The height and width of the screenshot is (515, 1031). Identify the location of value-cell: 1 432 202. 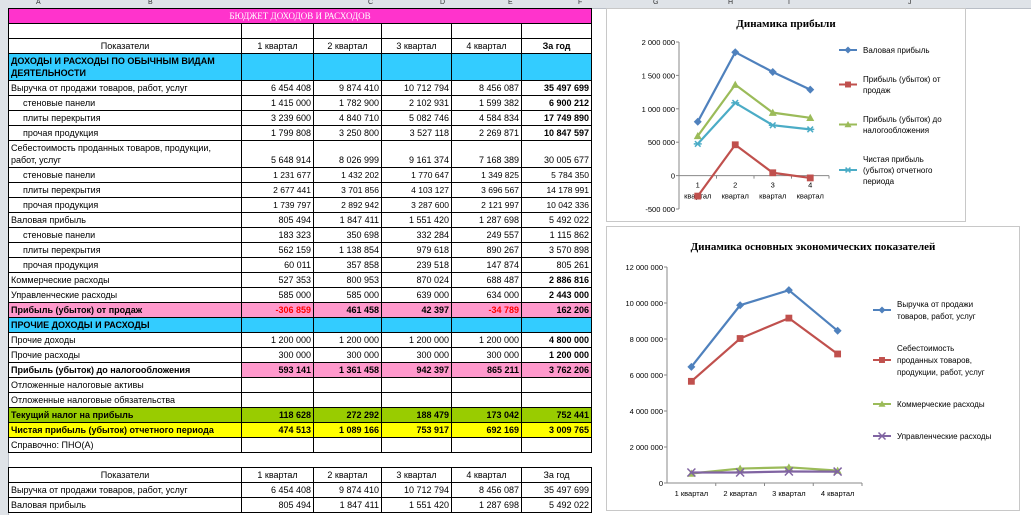
(347, 175).